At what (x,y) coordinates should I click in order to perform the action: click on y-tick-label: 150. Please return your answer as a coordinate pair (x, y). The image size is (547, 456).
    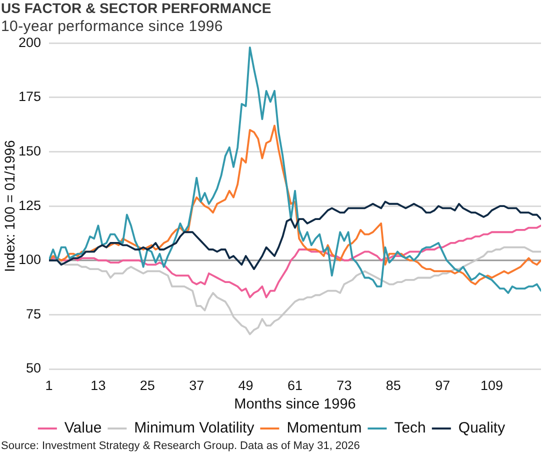
    Looking at the image, I should click on (29, 150).